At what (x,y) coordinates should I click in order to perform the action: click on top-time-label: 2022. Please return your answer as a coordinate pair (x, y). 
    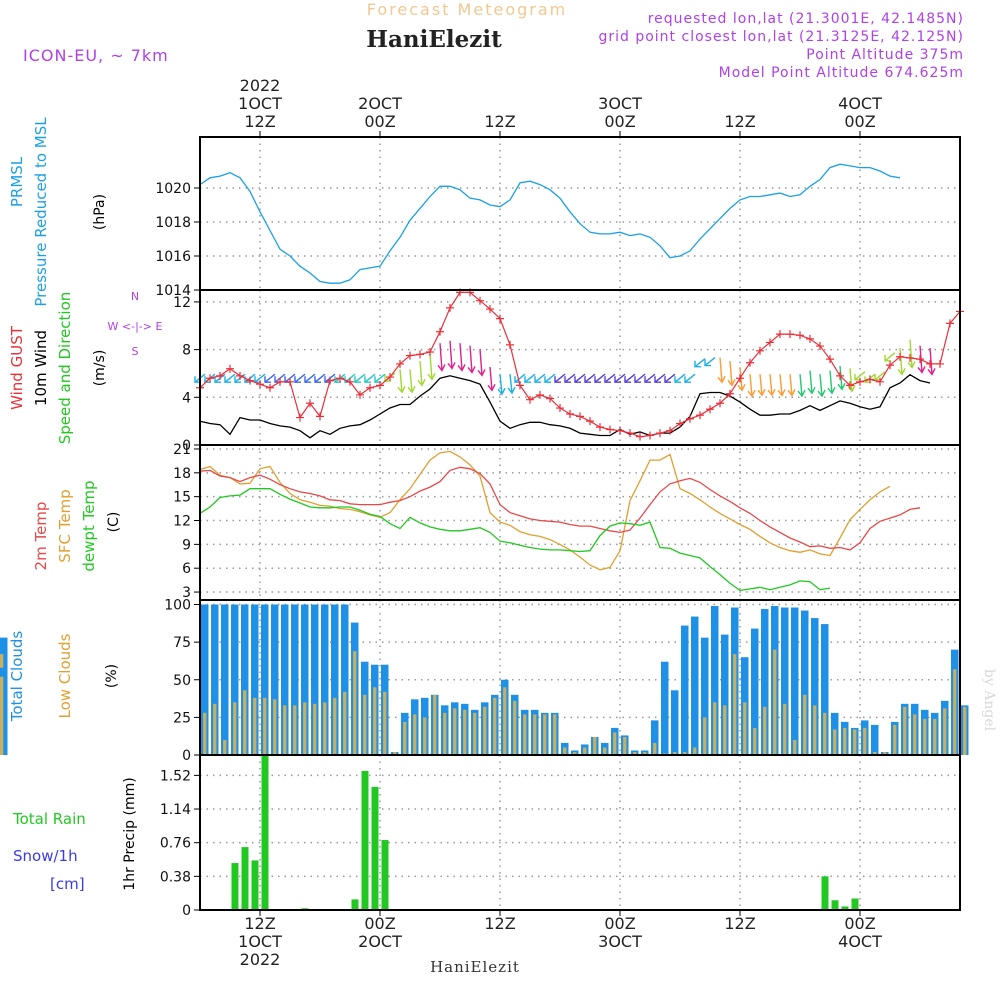
    Looking at the image, I should click on (260, 85).